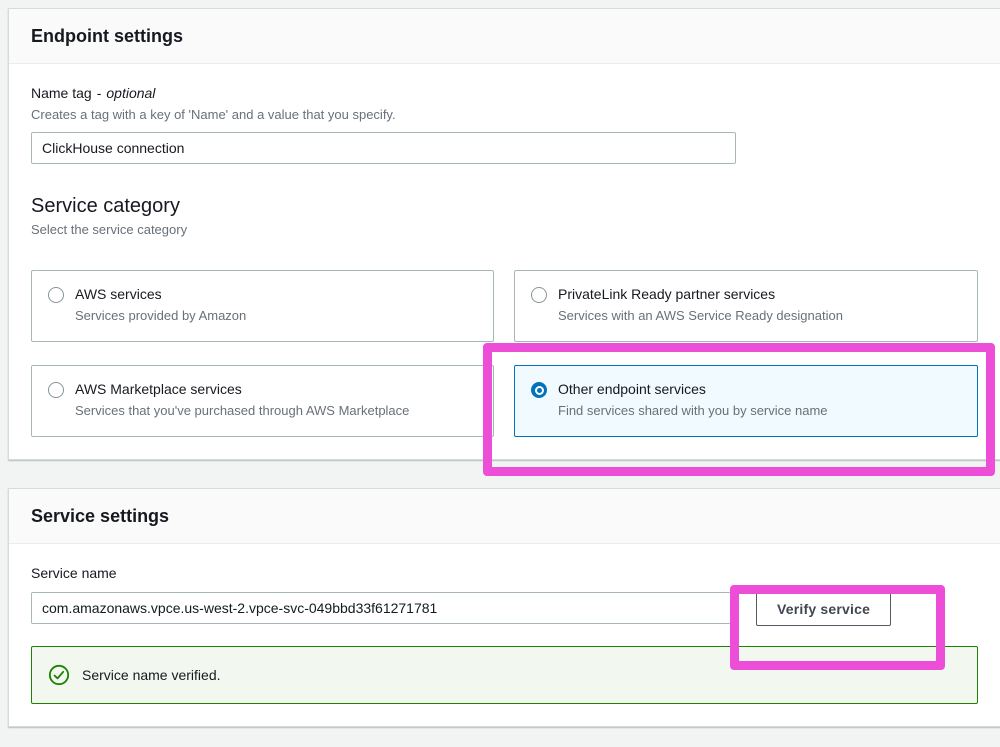 The height and width of the screenshot is (747, 1000). What do you see at coordinates (59, 675) in the screenshot?
I see `check-circle-icon` at bounding box center [59, 675].